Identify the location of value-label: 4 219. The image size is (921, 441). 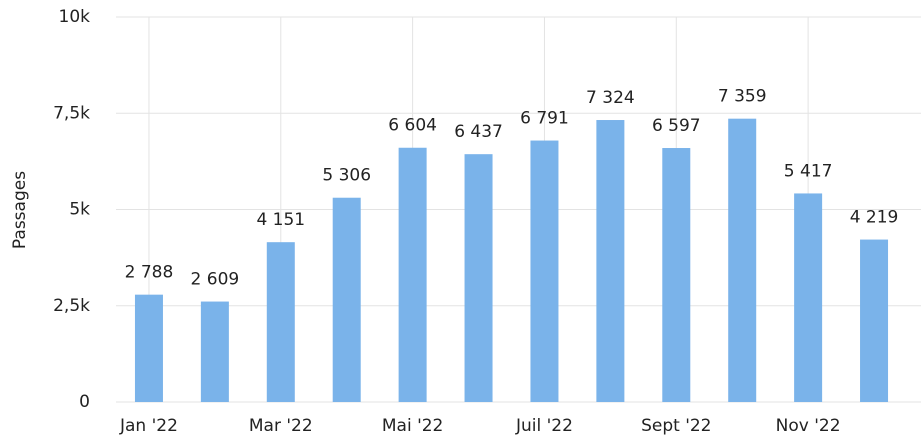
(874, 218).